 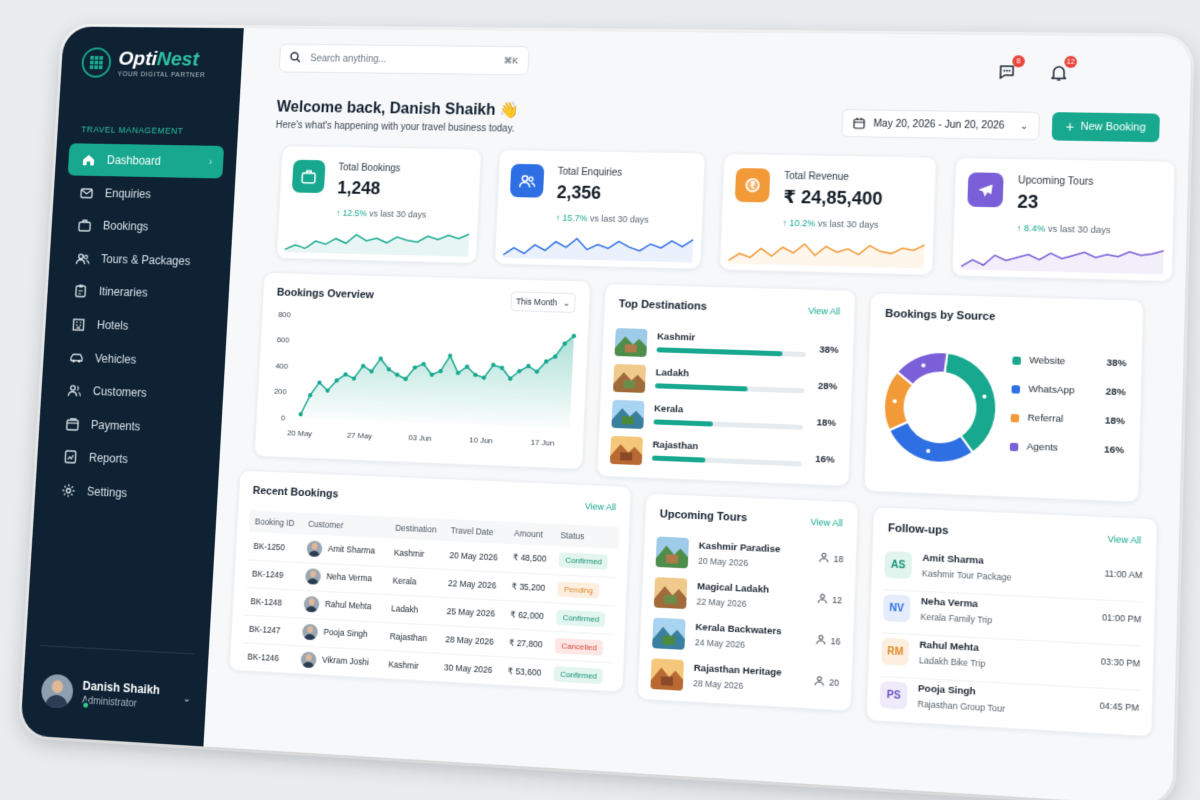 I want to click on bookings-by-source-title: Bookings by Source, so click(x=940, y=315).